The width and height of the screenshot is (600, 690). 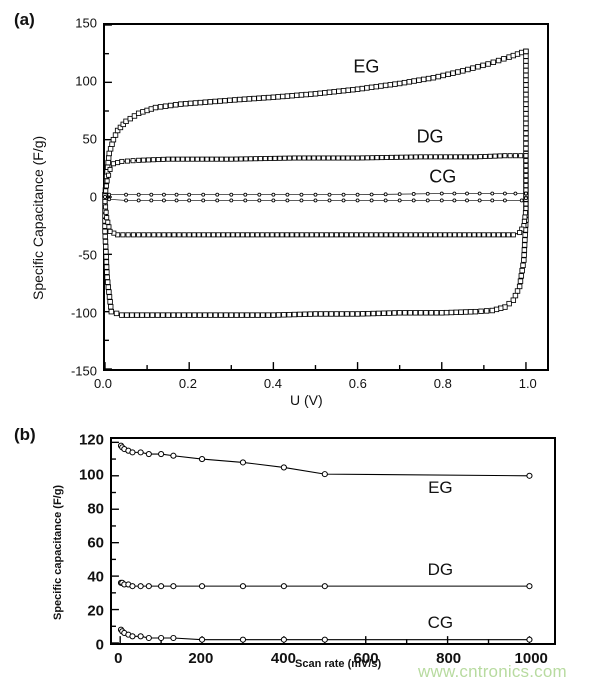 I want to click on x-tick-label: 0.4, so click(x=272, y=383).